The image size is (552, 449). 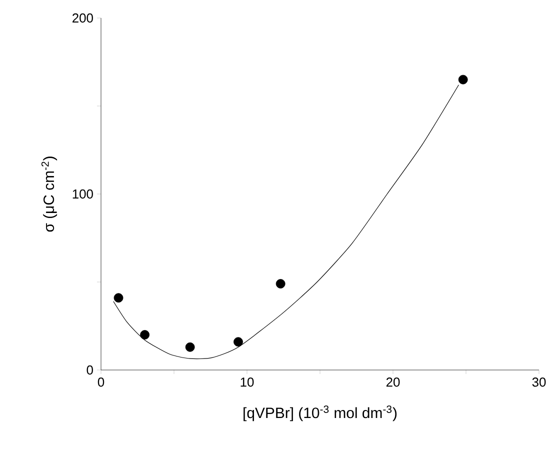 I want to click on x-tick-label: 30, so click(x=539, y=382).